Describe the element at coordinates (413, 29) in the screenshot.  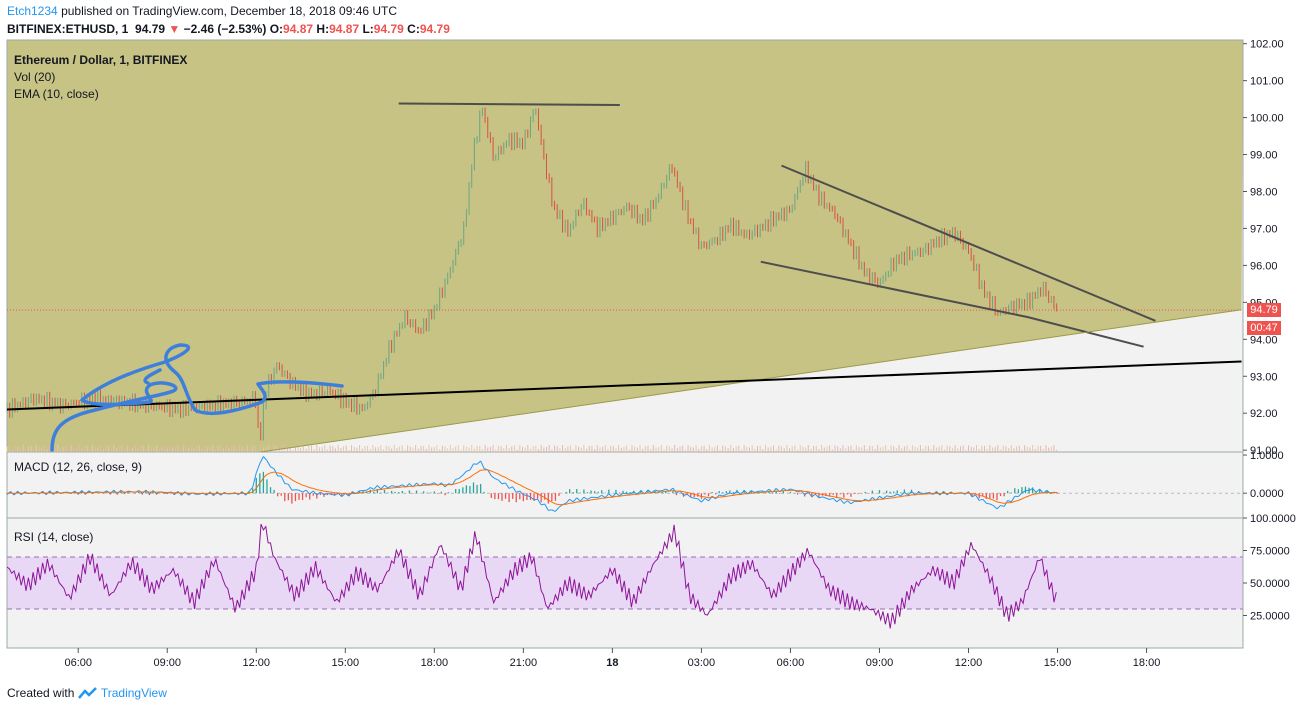
I see `close-label: C:` at that location.